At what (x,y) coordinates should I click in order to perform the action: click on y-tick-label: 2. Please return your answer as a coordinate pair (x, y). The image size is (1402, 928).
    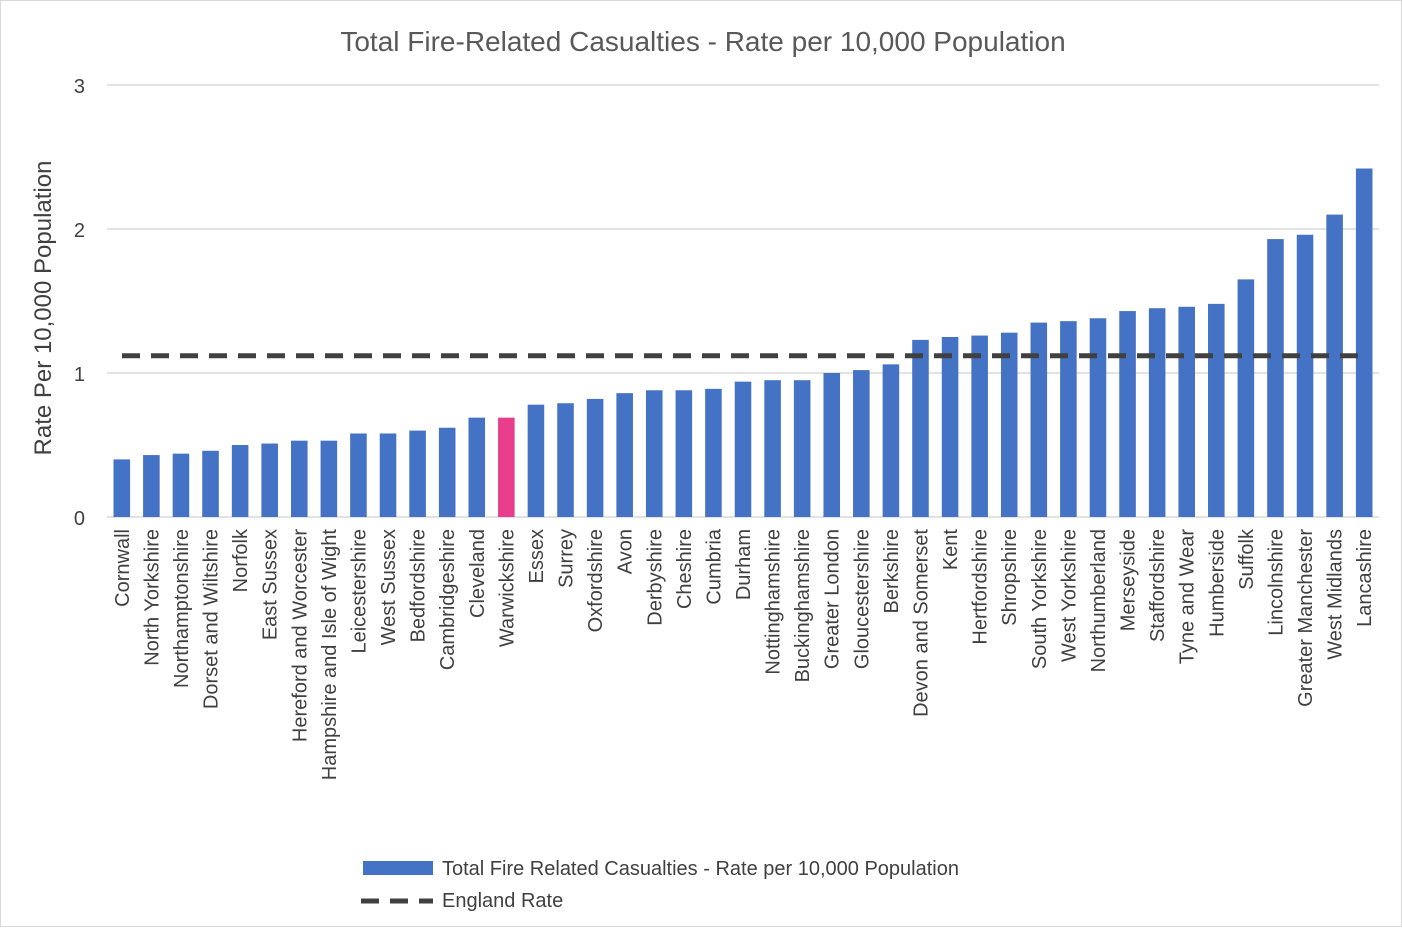
    Looking at the image, I should click on (79, 231).